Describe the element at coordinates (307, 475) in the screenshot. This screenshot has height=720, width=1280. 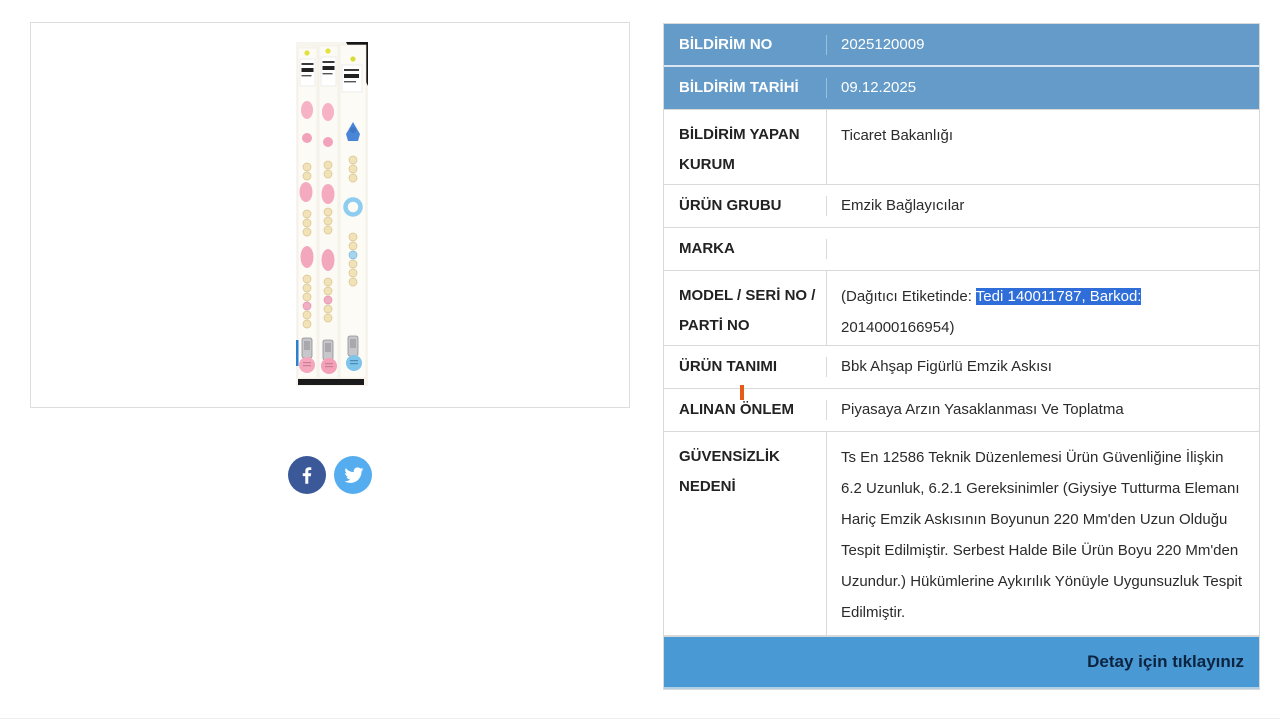
I see `facebook-icon` at that location.